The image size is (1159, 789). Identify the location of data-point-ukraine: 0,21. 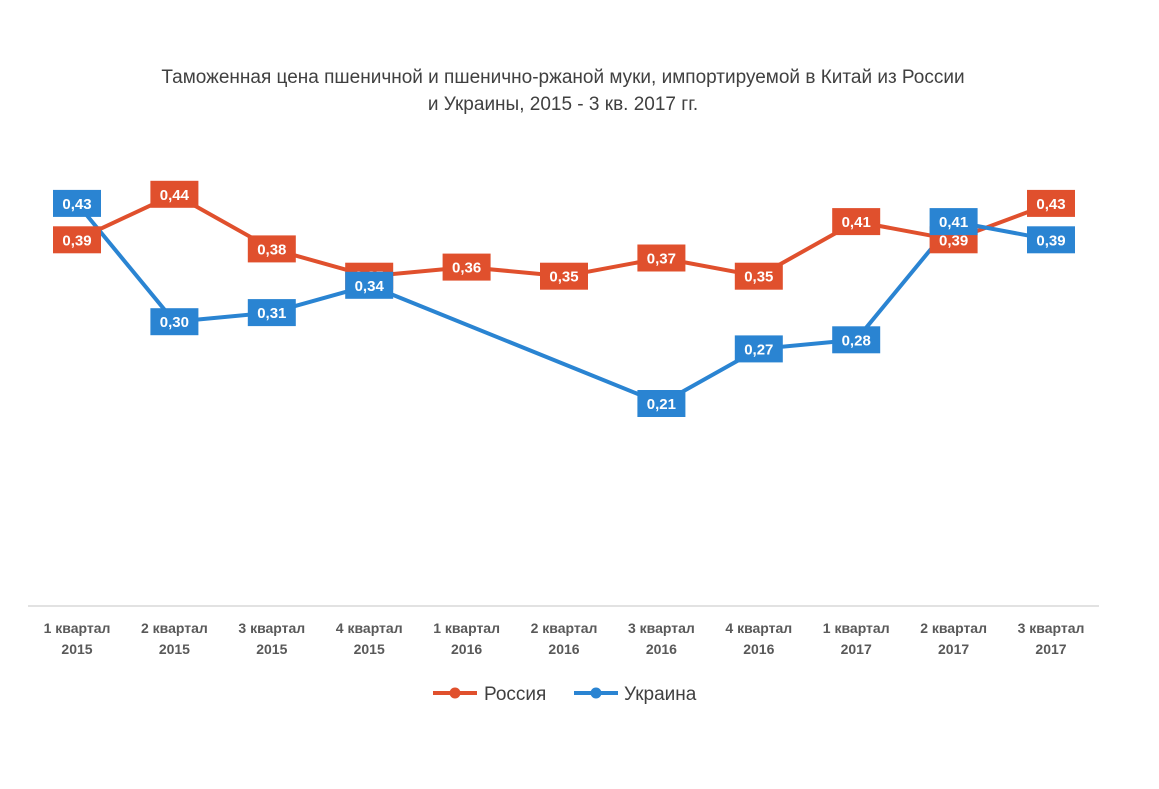
(661, 403).